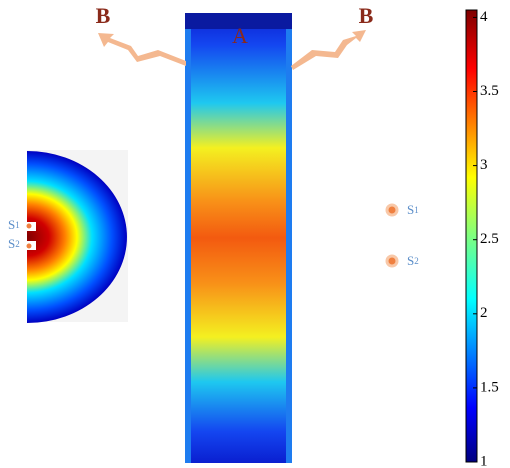  Describe the element at coordinates (489, 91) in the screenshot. I see `colorbar-tick-label: 3.5` at that location.